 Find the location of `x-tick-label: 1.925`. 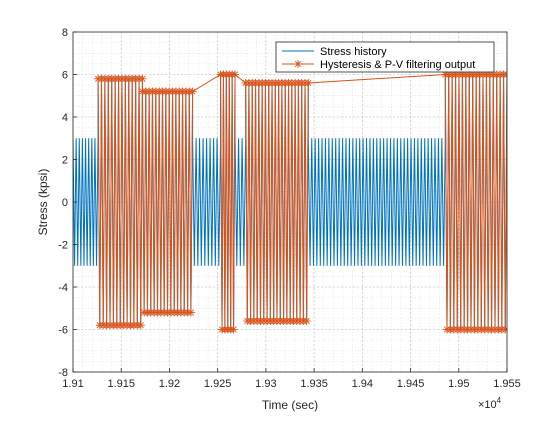

x-tick-label: 1.925 is located at coordinates (218, 384).